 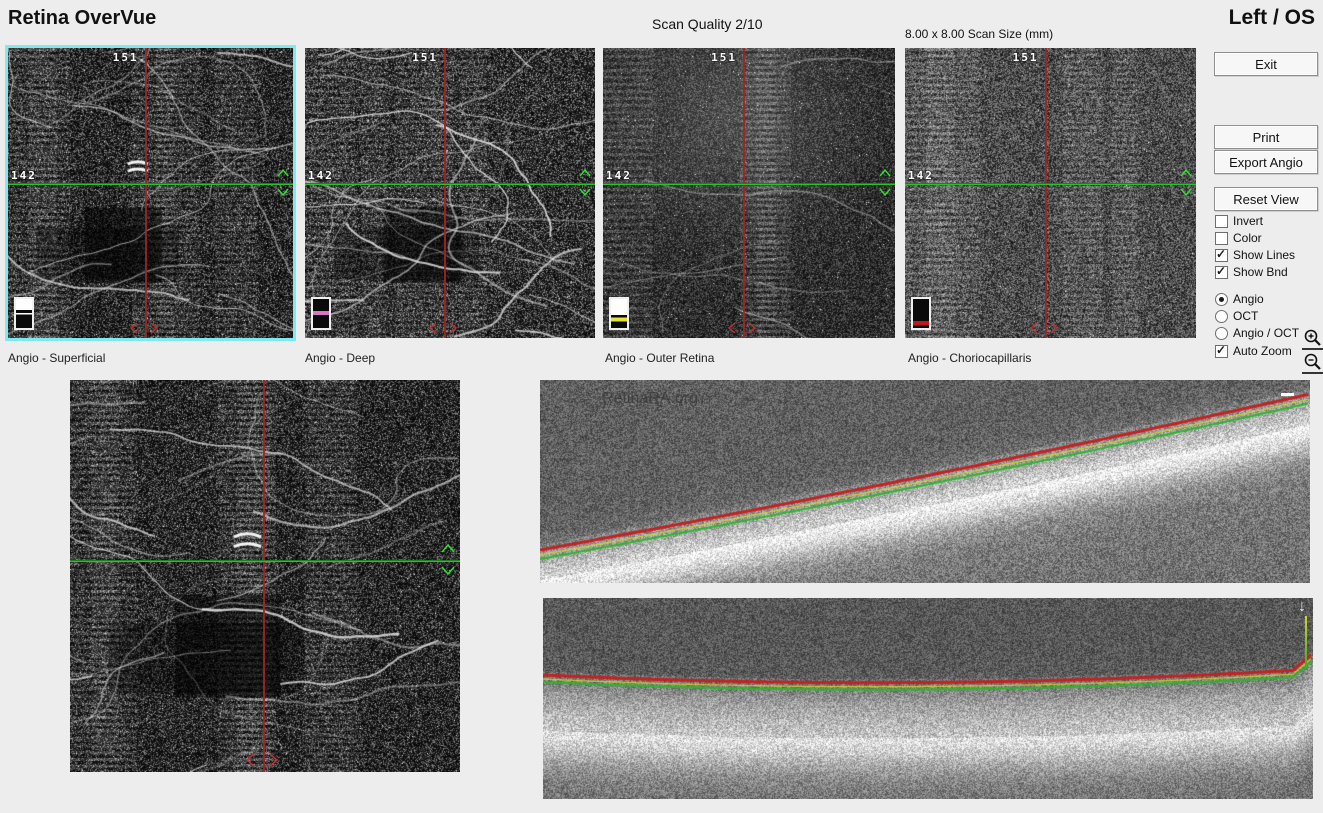 What do you see at coordinates (1221, 299) in the screenshot?
I see `angio-radio` at bounding box center [1221, 299].